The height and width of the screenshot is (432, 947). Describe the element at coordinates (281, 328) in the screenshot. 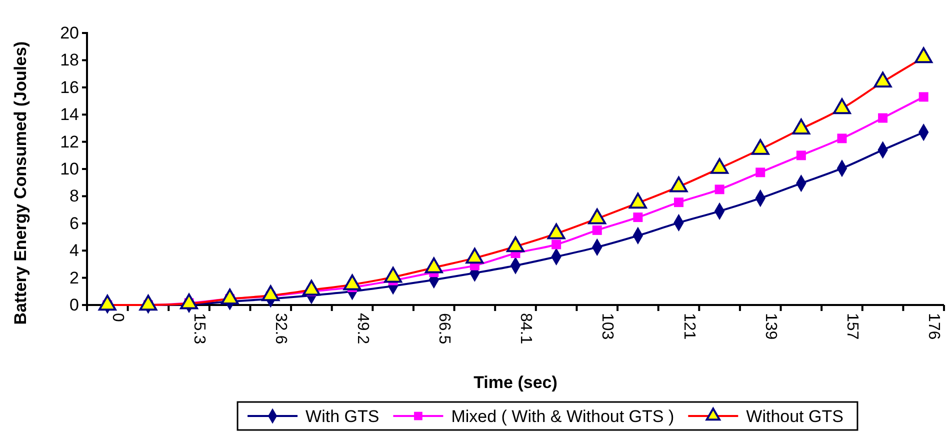

I see `x-tick-label: 32.6` at that location.